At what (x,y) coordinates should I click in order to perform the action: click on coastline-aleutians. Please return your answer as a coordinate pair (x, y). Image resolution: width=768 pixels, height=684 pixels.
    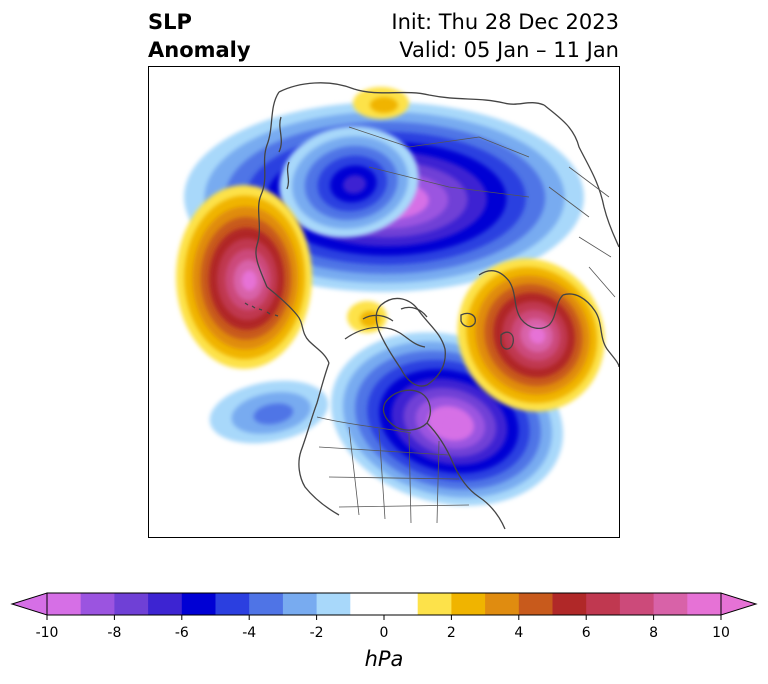
    Looking at the image, I should click on (261, 309).